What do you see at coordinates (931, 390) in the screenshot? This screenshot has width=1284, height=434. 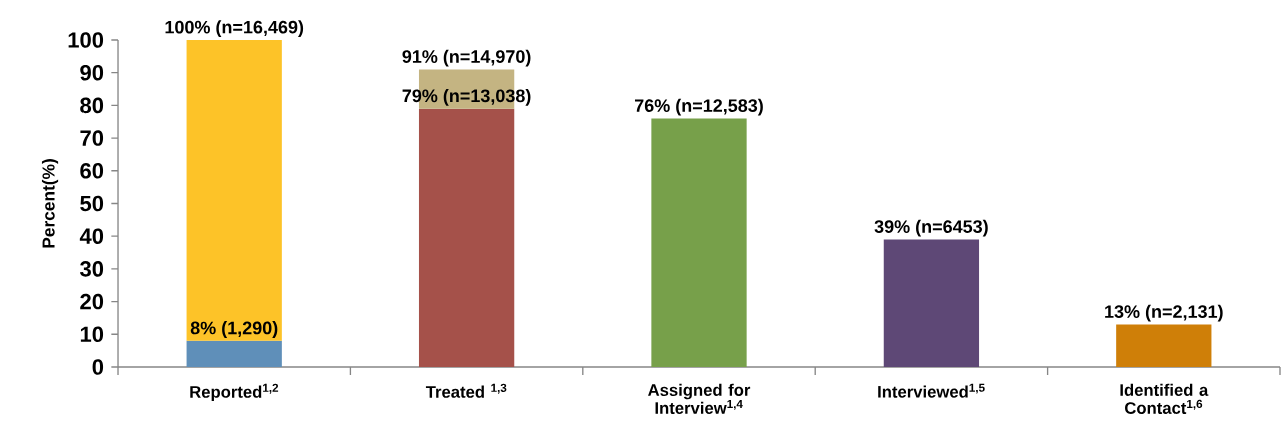 I see `x-tick-label: Interviewed$^{1,5}$` at bounding box center [931, 390].